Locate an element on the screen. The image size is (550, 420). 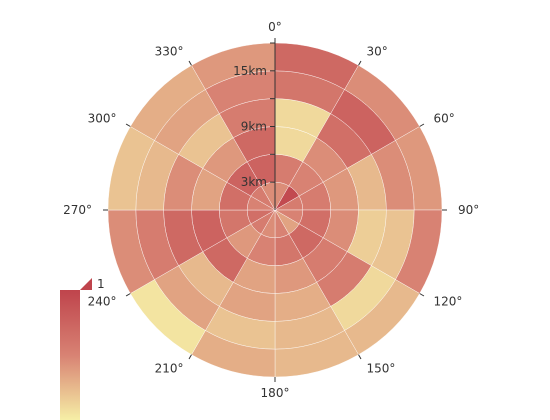
angle-label: 0° is located at coordinates (275, 27).